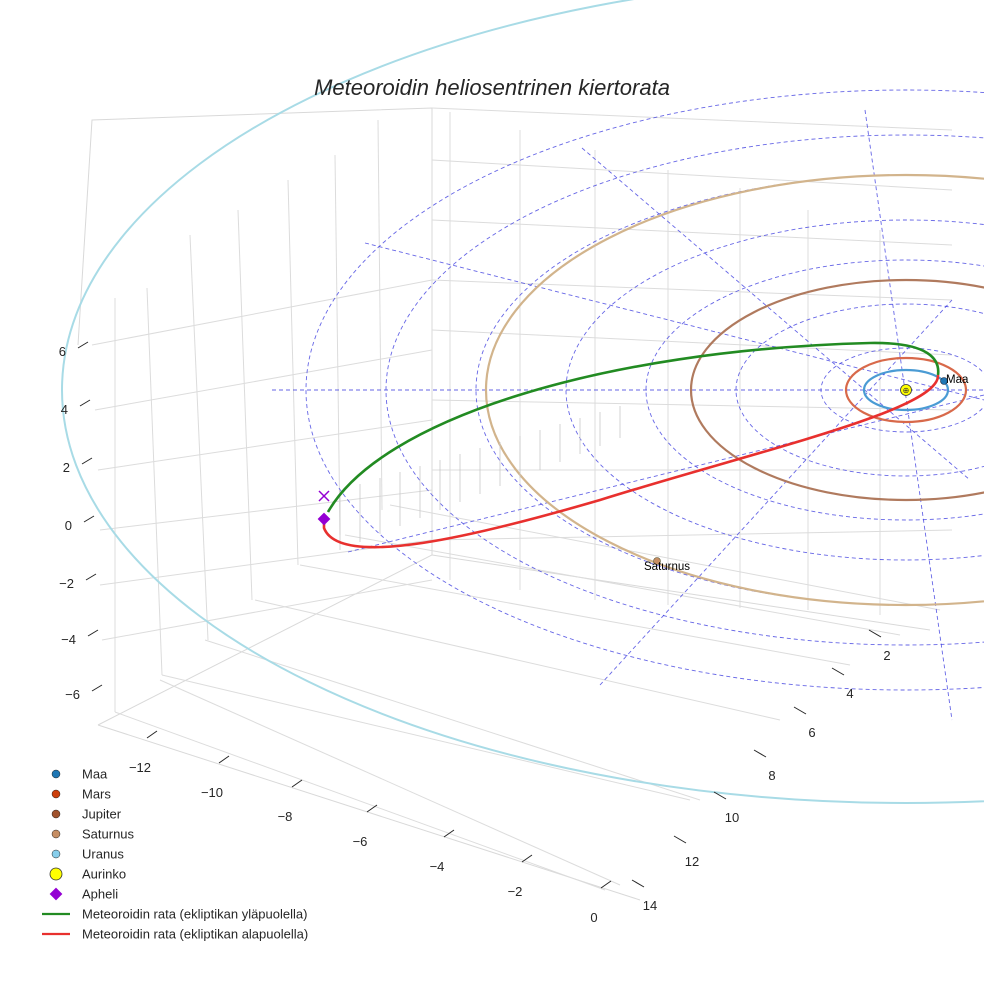 Image resolution: width=984 pixels, height=984 pixels. Describe the element at coordinates (62, 351) in the screenshot. I see `z-tick-label: 6` at that location.